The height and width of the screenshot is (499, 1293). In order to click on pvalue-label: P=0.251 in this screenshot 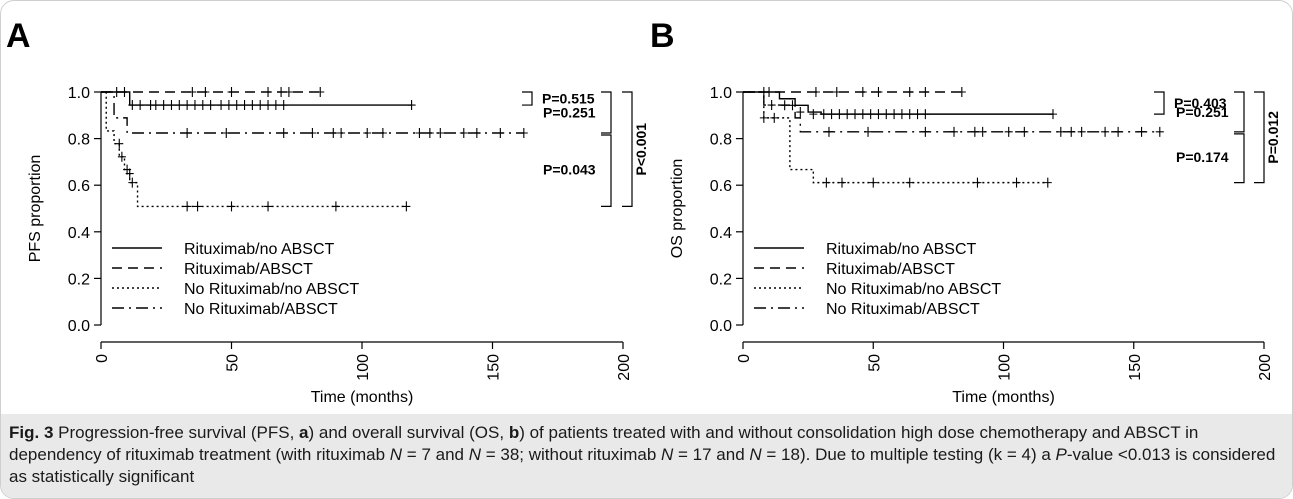, I will do `click(1202, 112)`.